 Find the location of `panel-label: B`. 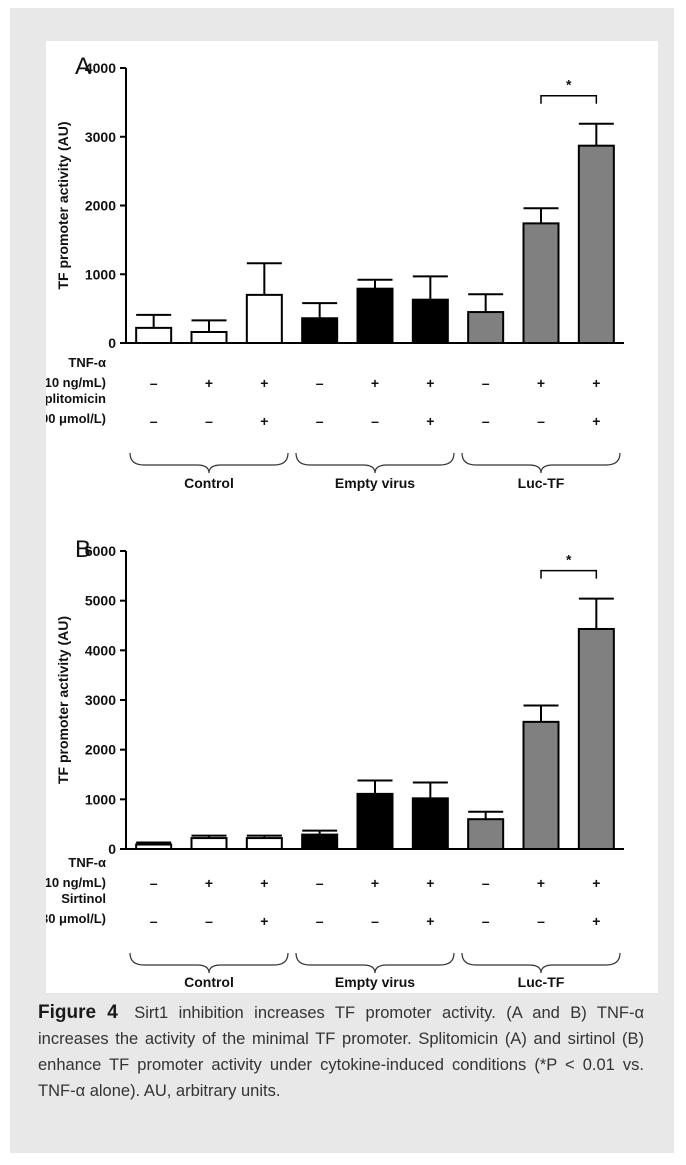

panel-label: B is located at coordinates (83, 549).